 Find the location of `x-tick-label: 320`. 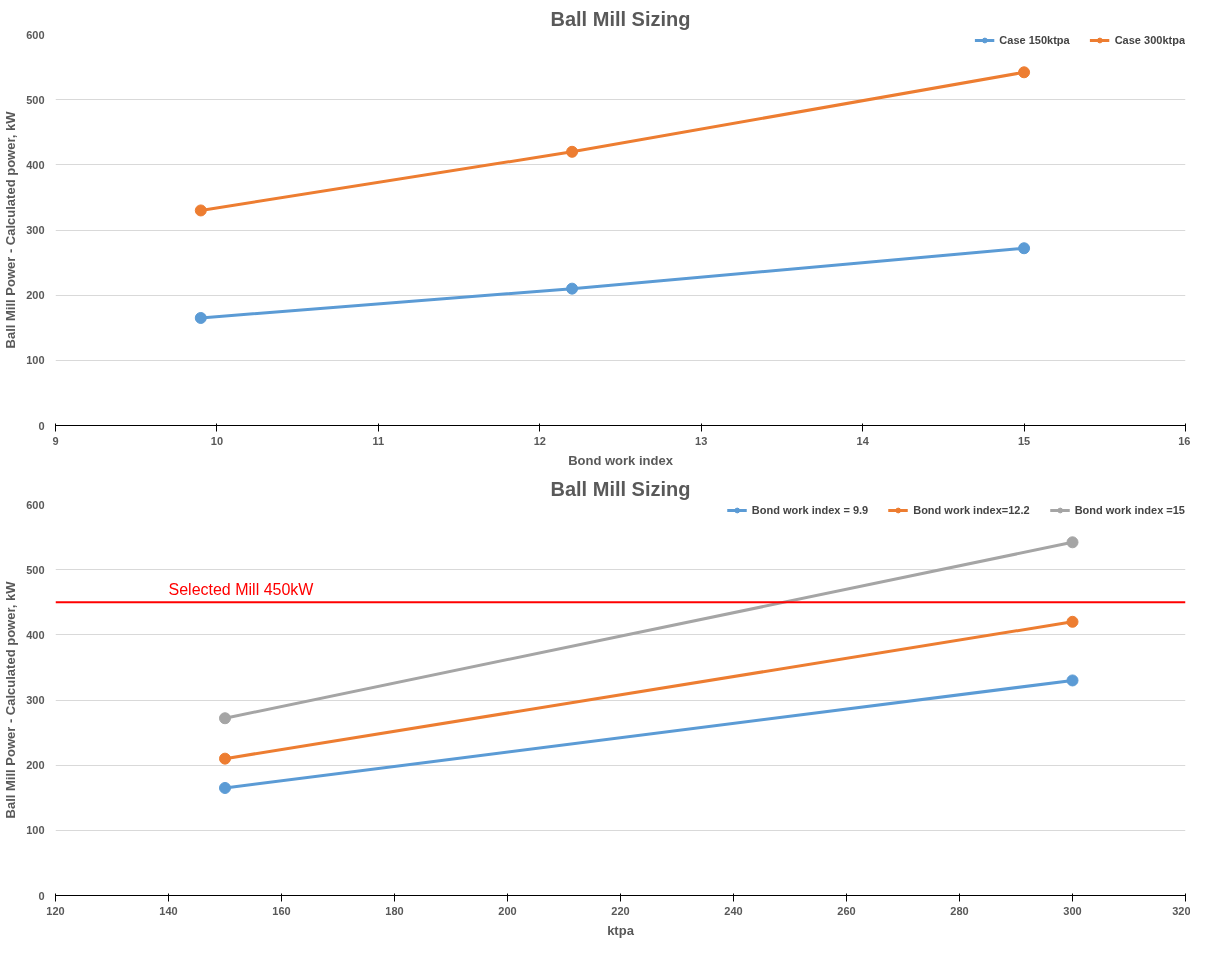

x-tick-label: 320 is located at coordinates (1181, 910).